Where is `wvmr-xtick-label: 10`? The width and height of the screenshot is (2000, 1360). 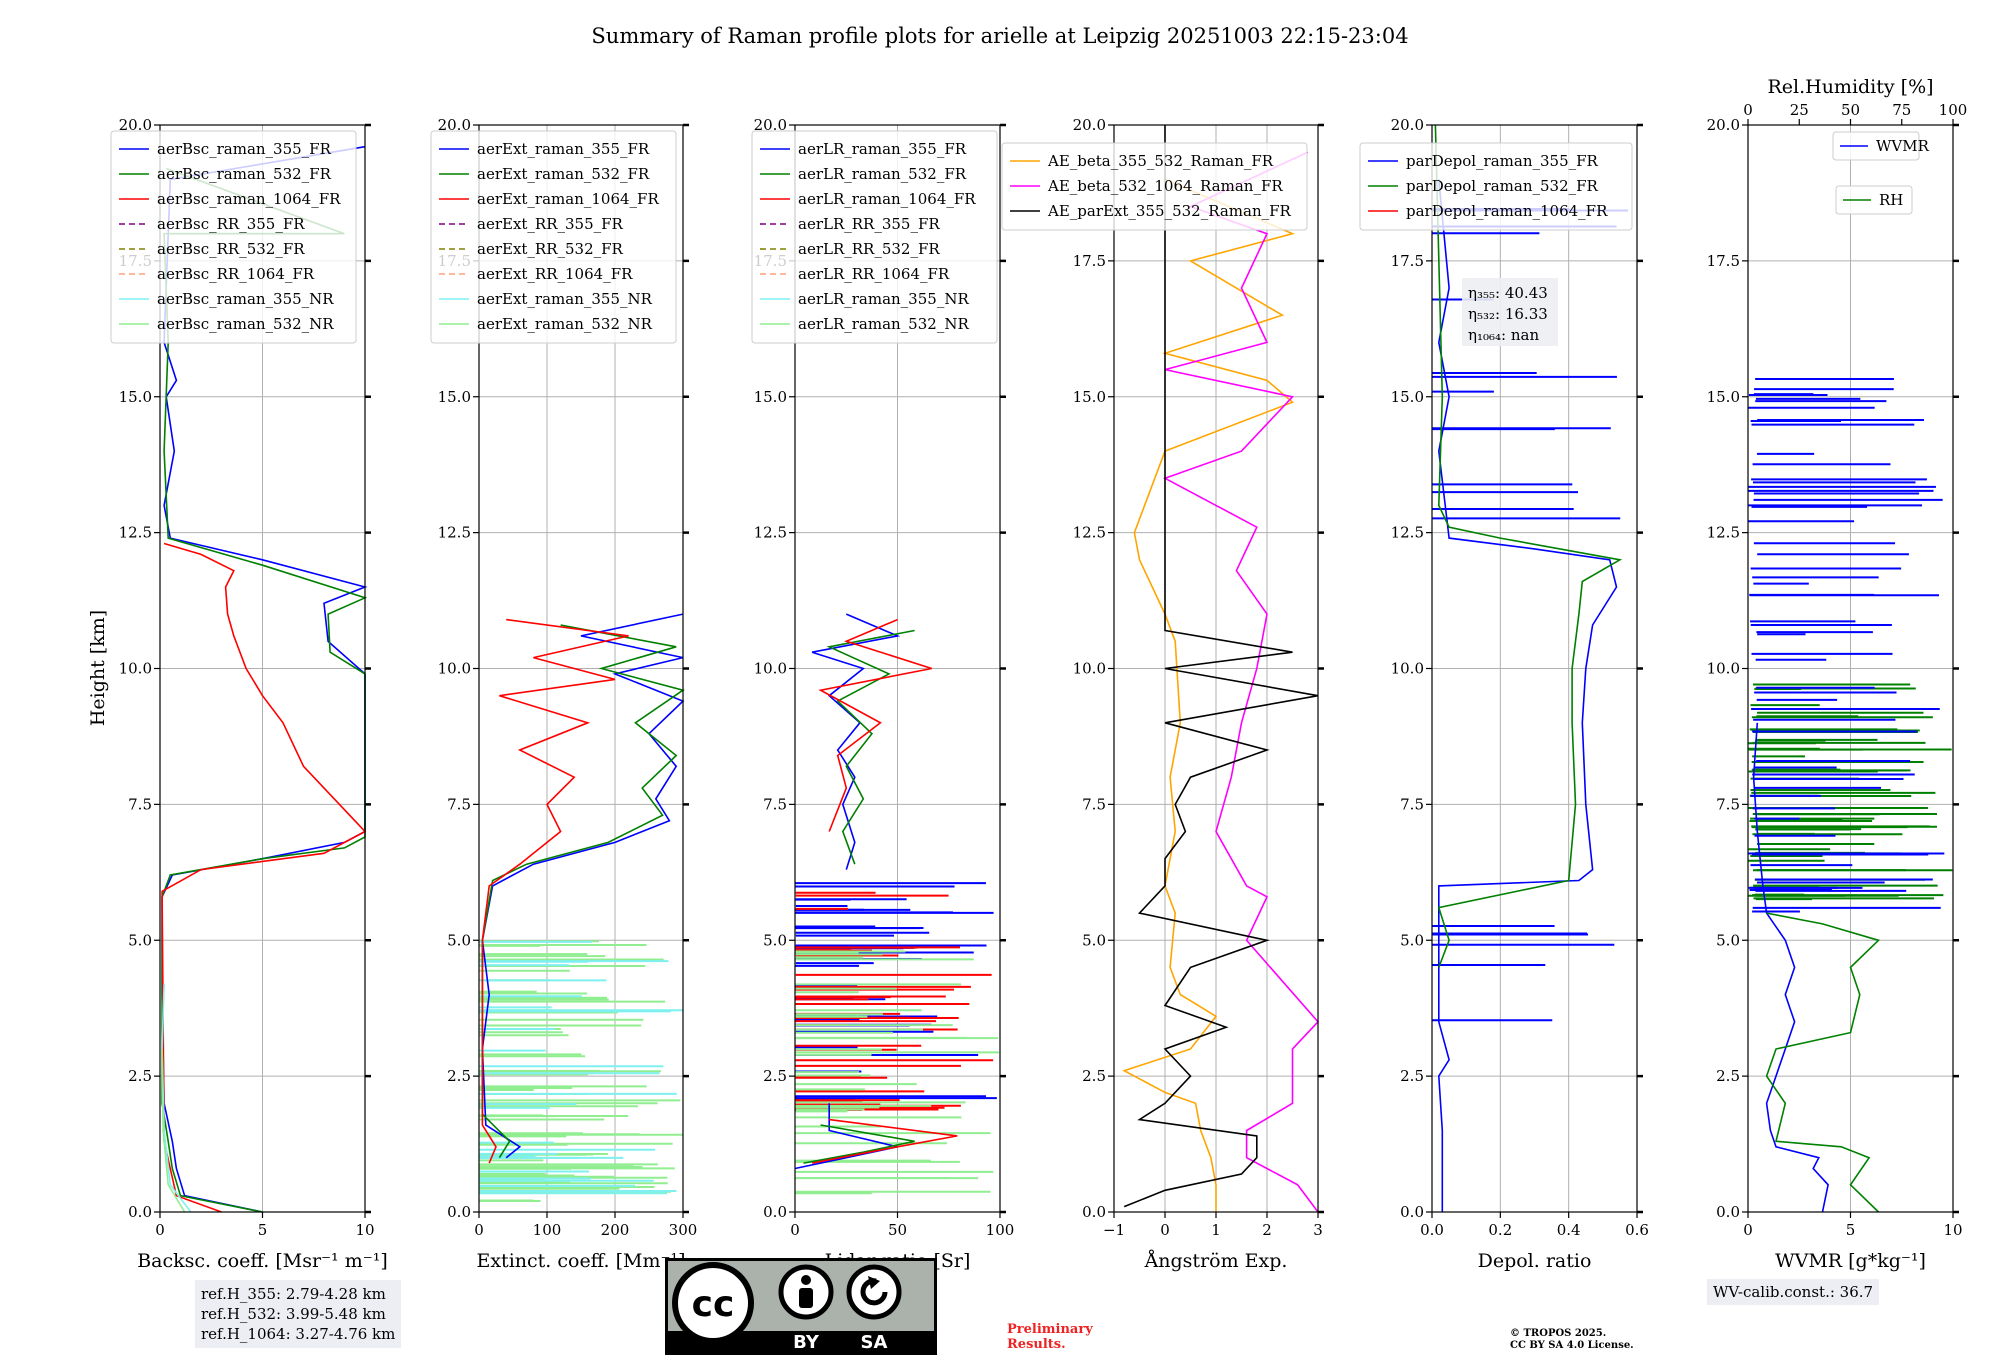 wvmr-xtick-label: 10 is located at coordinates (1952, 1230).